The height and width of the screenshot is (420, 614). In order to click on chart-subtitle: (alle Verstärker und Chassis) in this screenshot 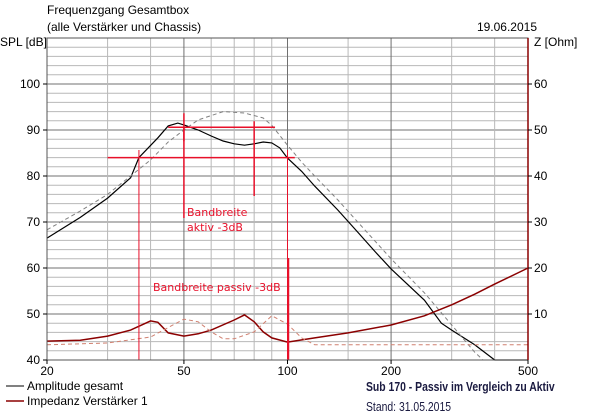, I will do `click(124, 27)`.